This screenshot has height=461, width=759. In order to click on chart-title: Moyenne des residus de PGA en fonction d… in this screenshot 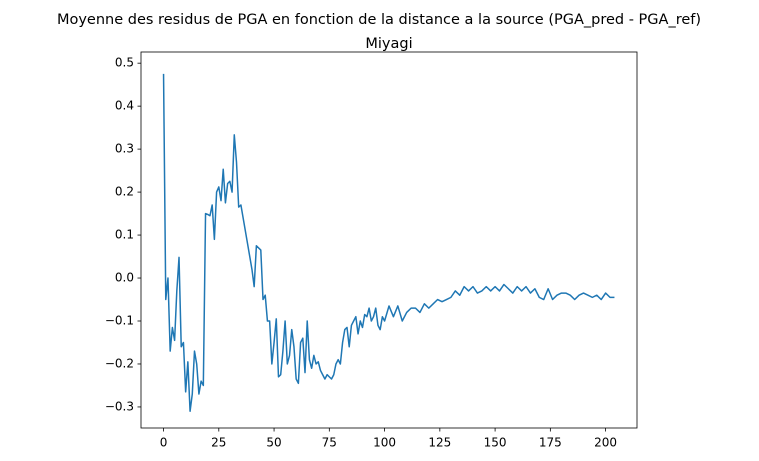, I will do `click(379, 20)`.